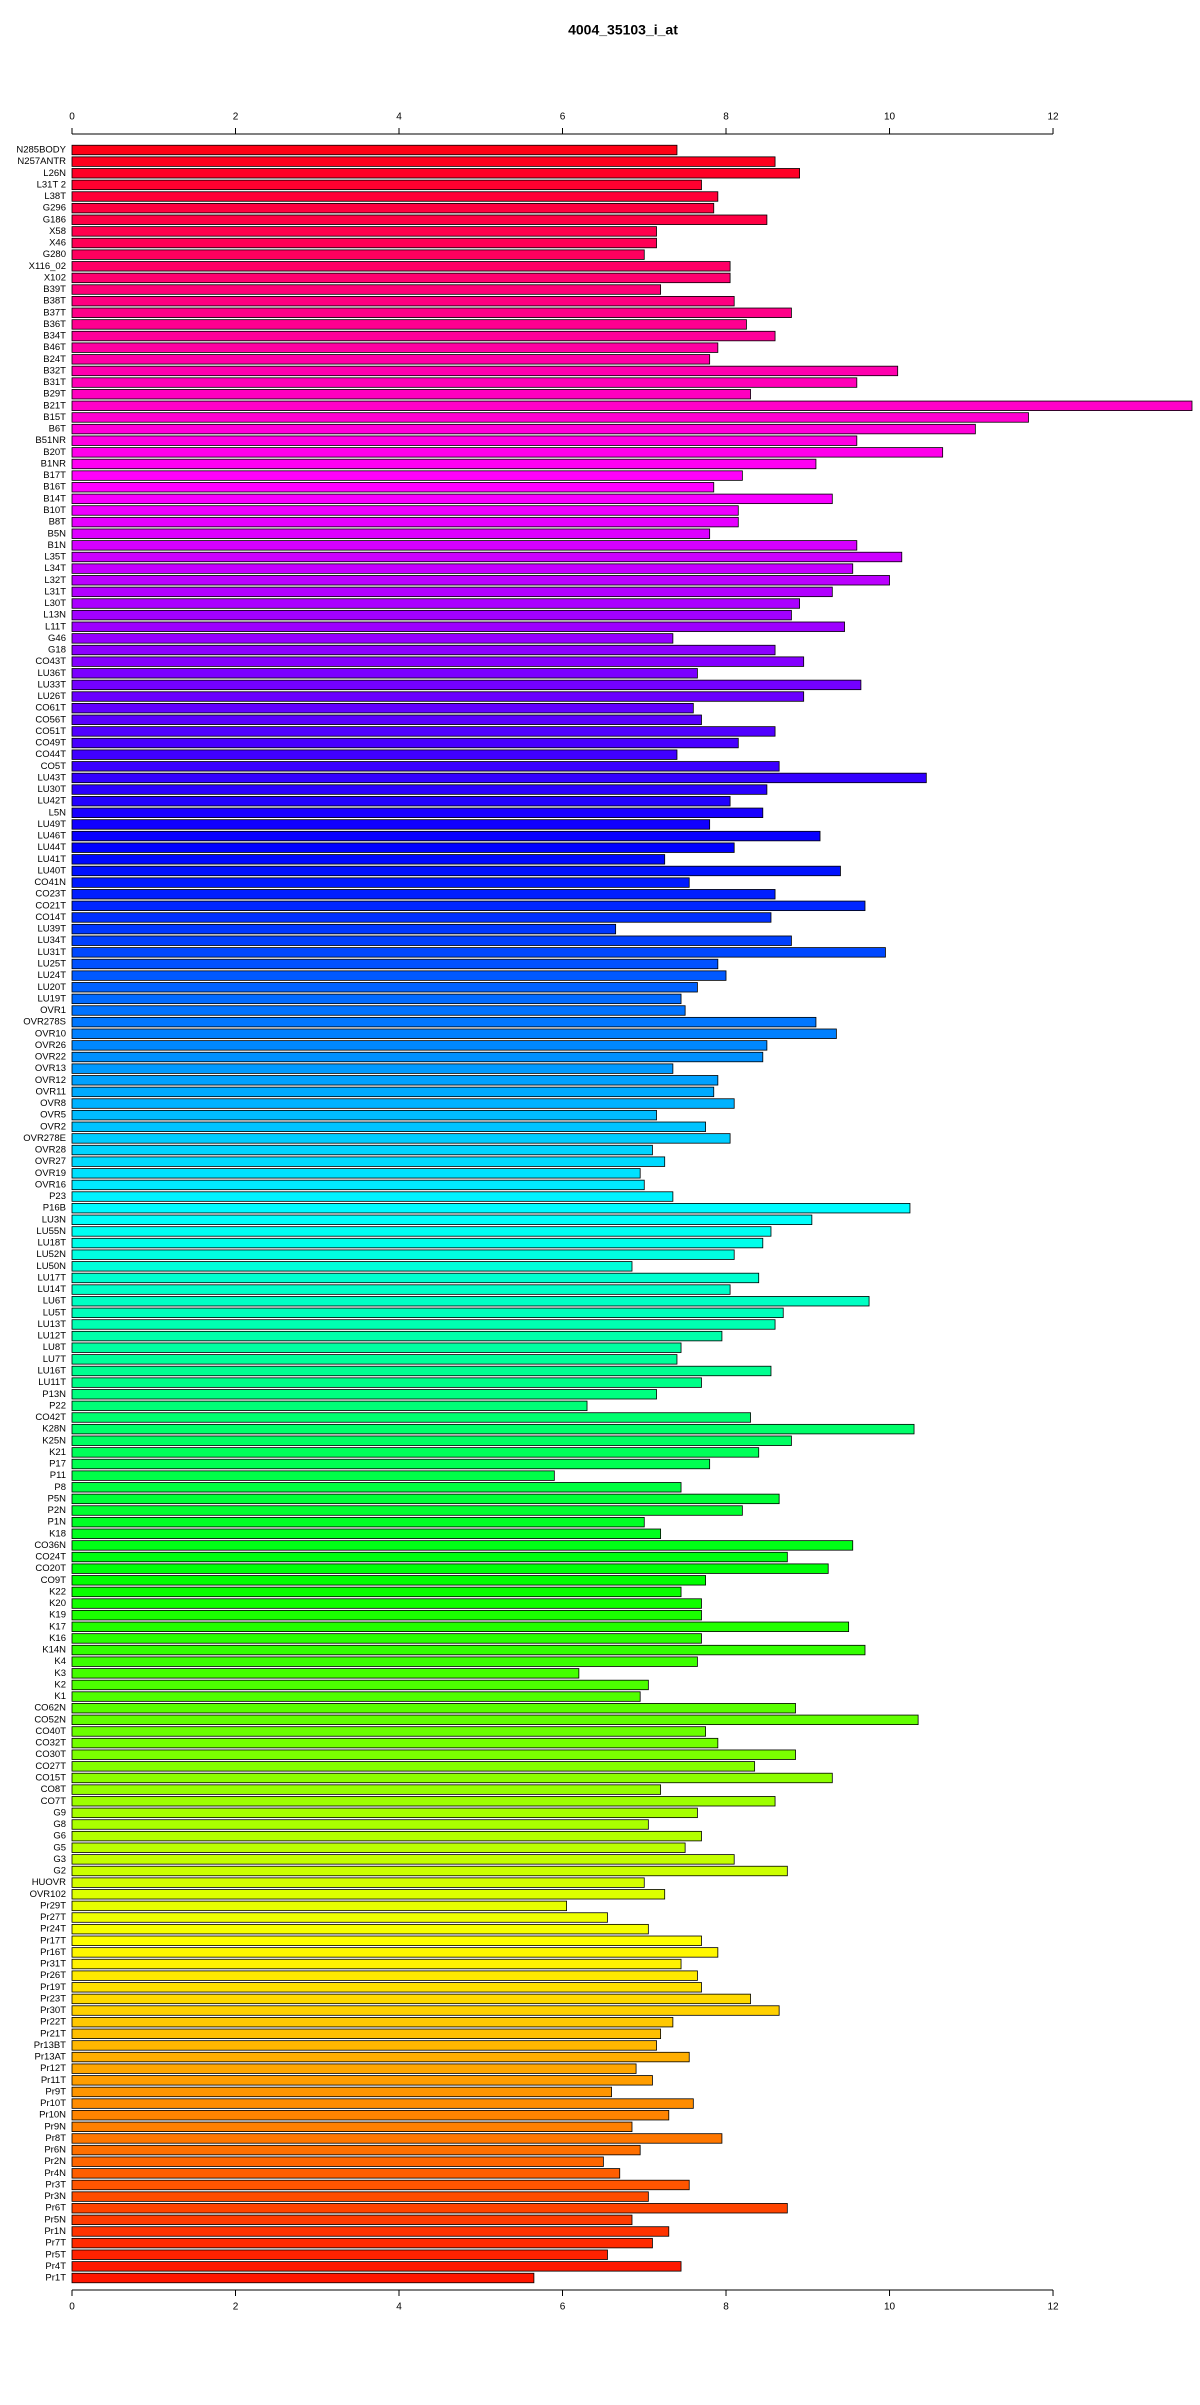 This screenshot has height=2405, width=1200. What do you see at coordinates (57, 1638) in the screenshot?
I see `y-tick-label: K16` at bounding box center [57, 1638].